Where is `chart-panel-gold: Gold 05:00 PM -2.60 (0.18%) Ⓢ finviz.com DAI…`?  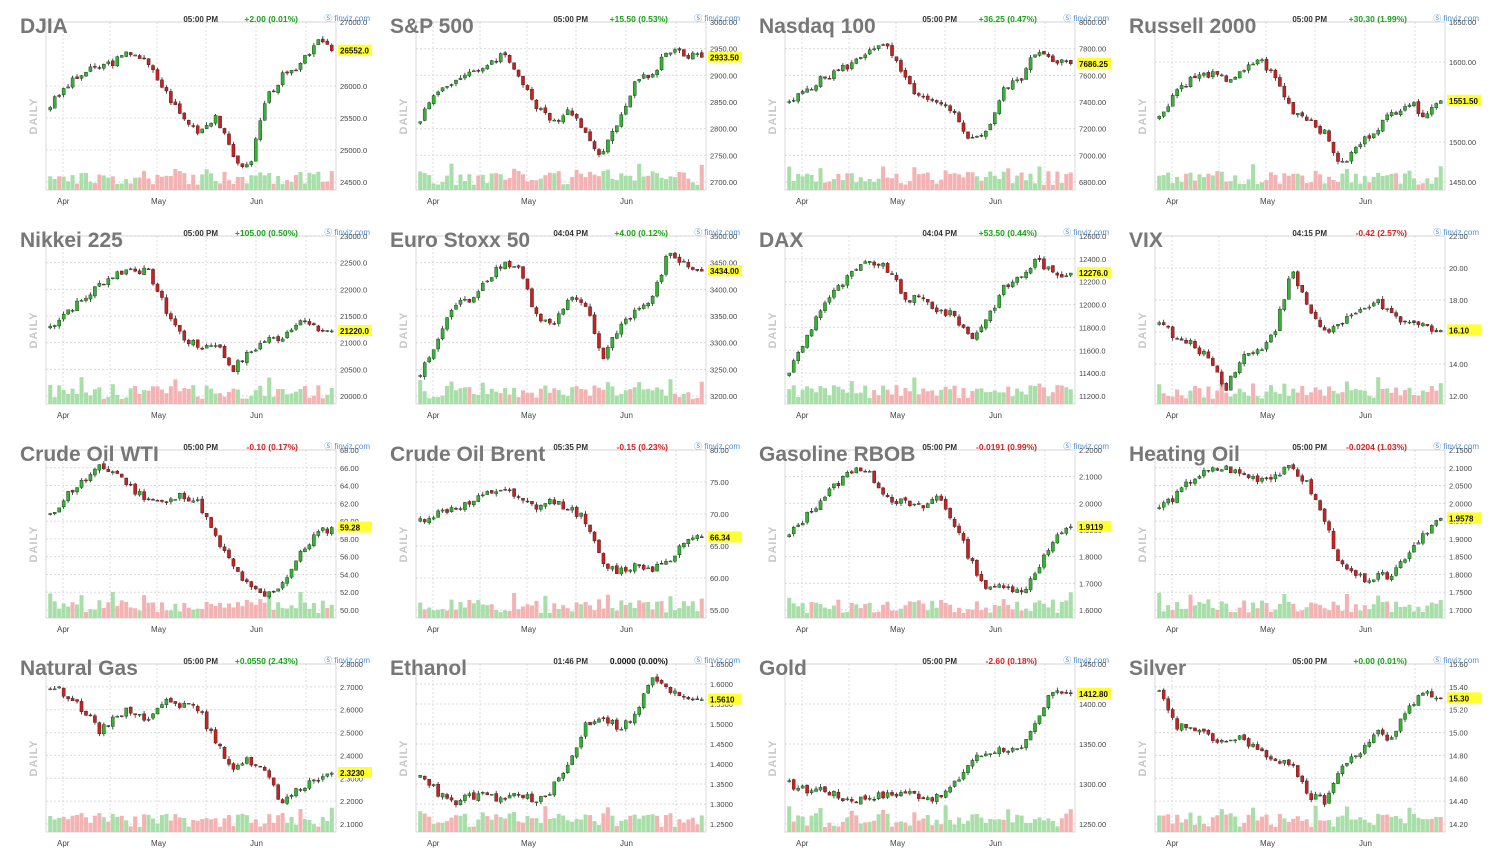 chart-panel-gold: Gold 05:00 PM -2.60 (0.18%) Ⓢ finviz.com DAI… is located at coordinates (942, 757).